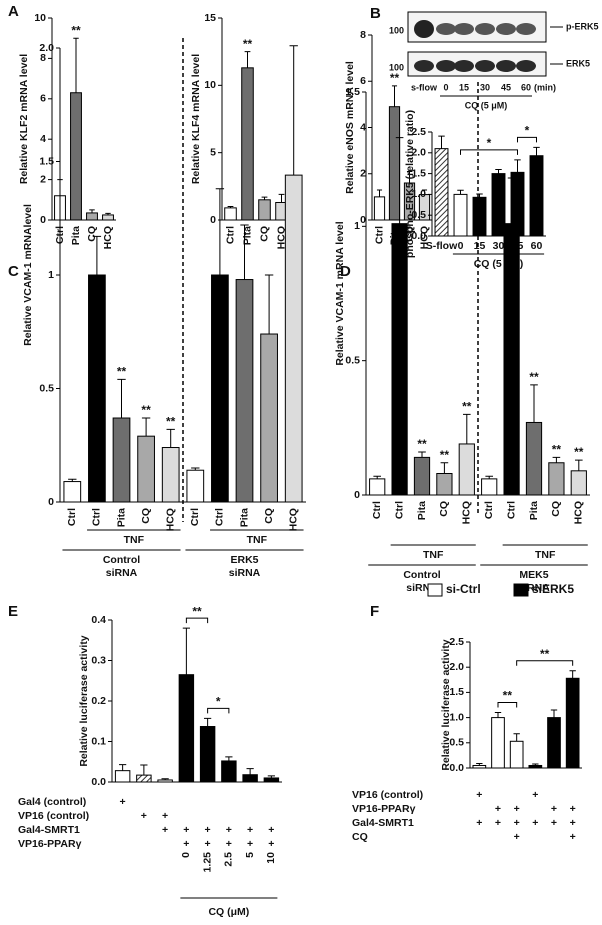 The height and width of the screenshot is (925, 602). What do you see at coordinates (352, 92) in the screenshot?
I see `y-tick-label: 1.5` at bounding box center [352, 92].